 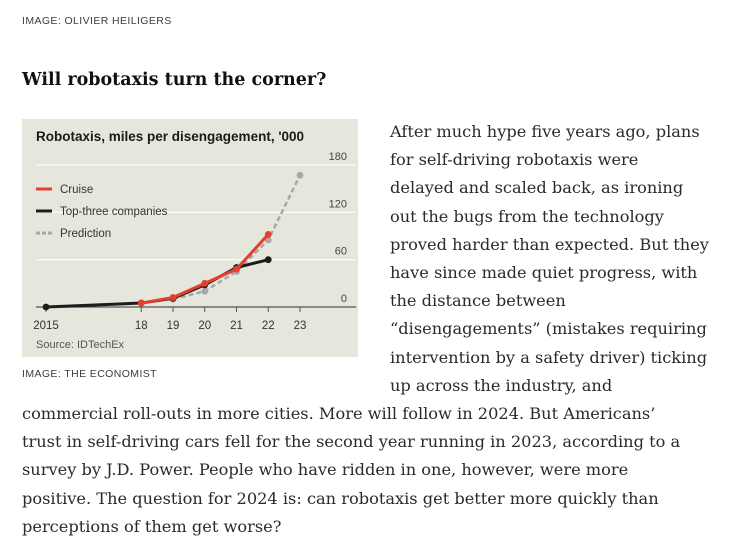 I want to click on text-line: up across the industry, and, so click(x=501, y=385).